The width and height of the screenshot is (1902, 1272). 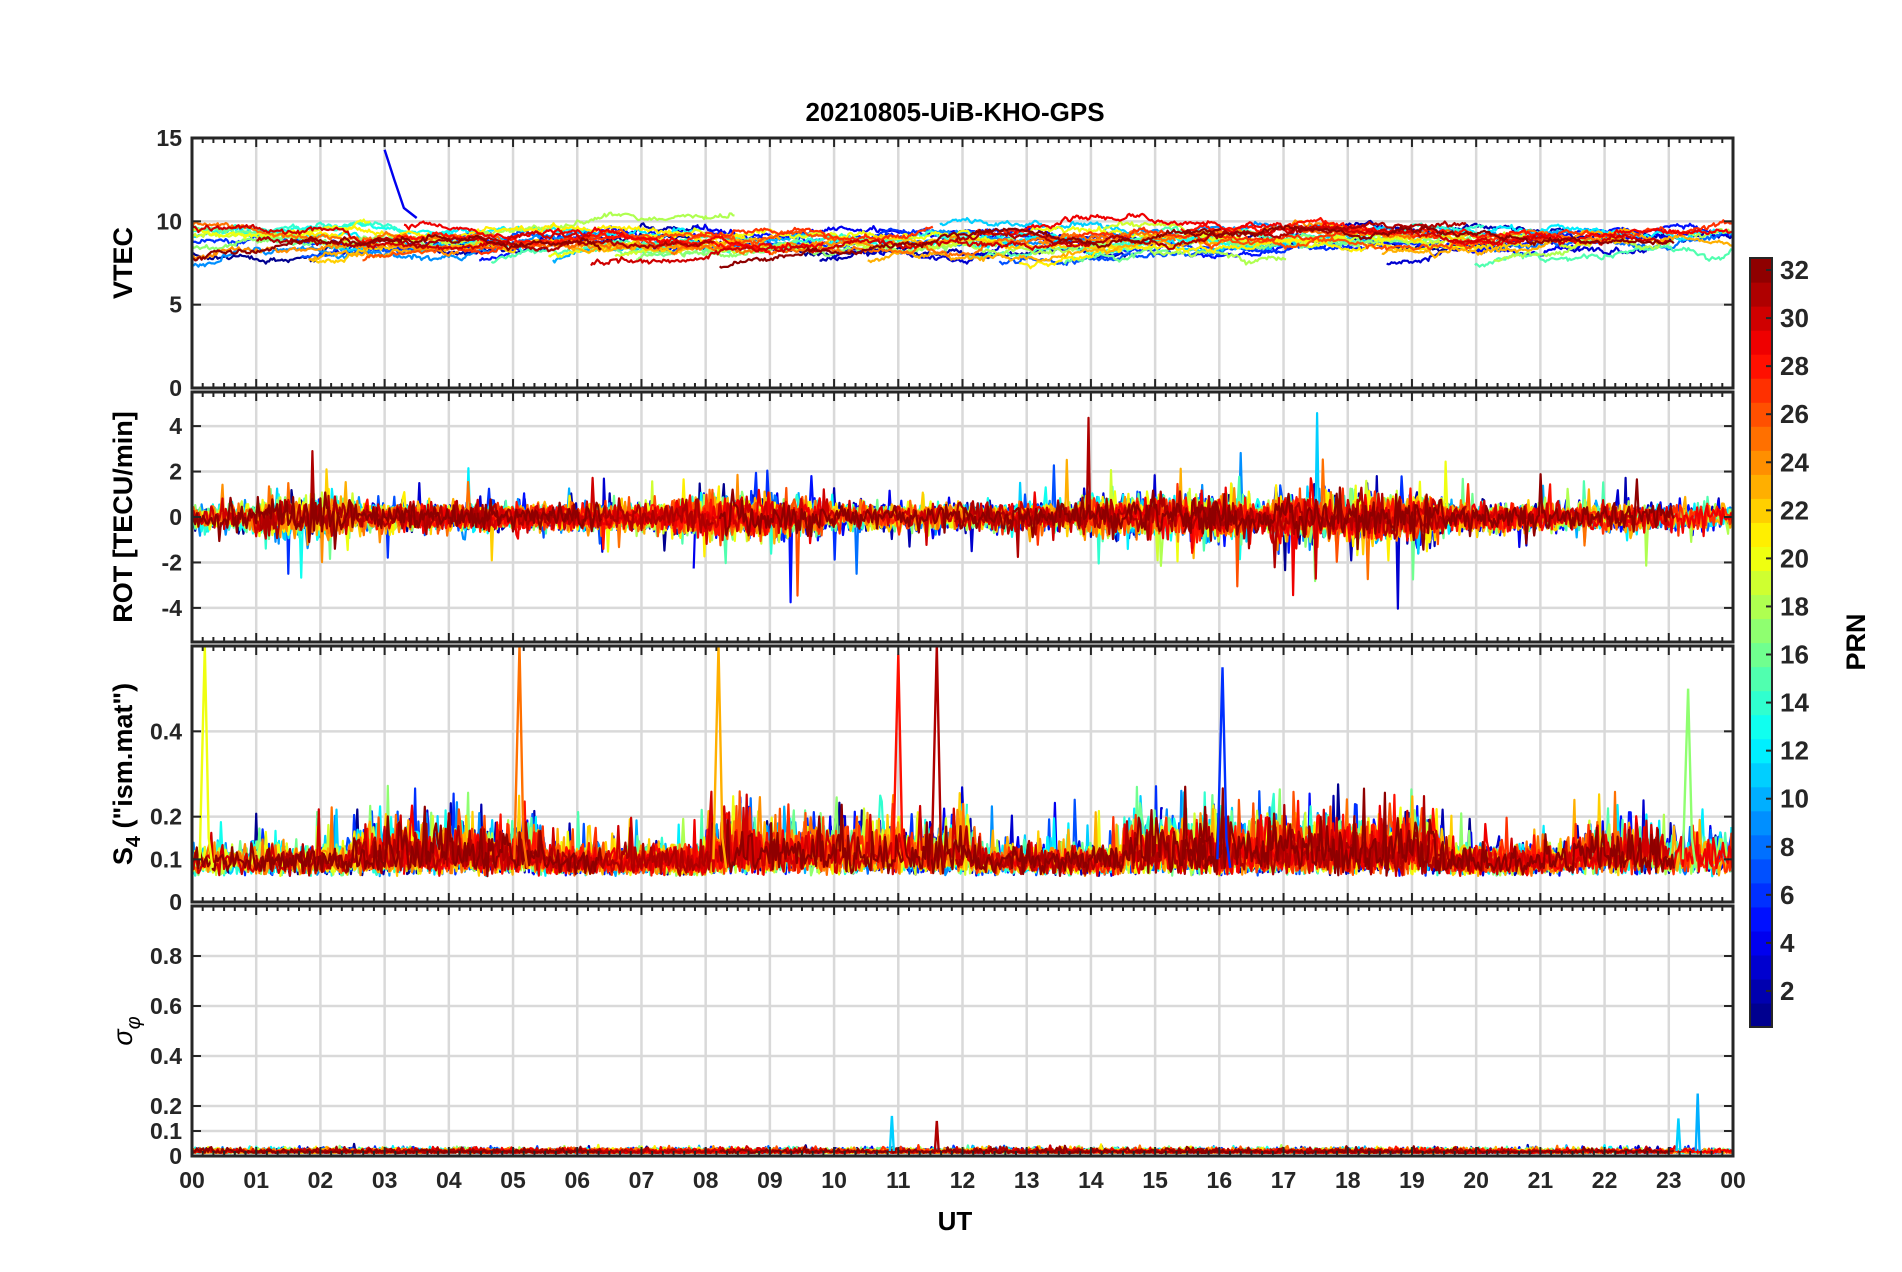 I want to click on colorbar-tick-label: 16, so click(x=1794, y=655).